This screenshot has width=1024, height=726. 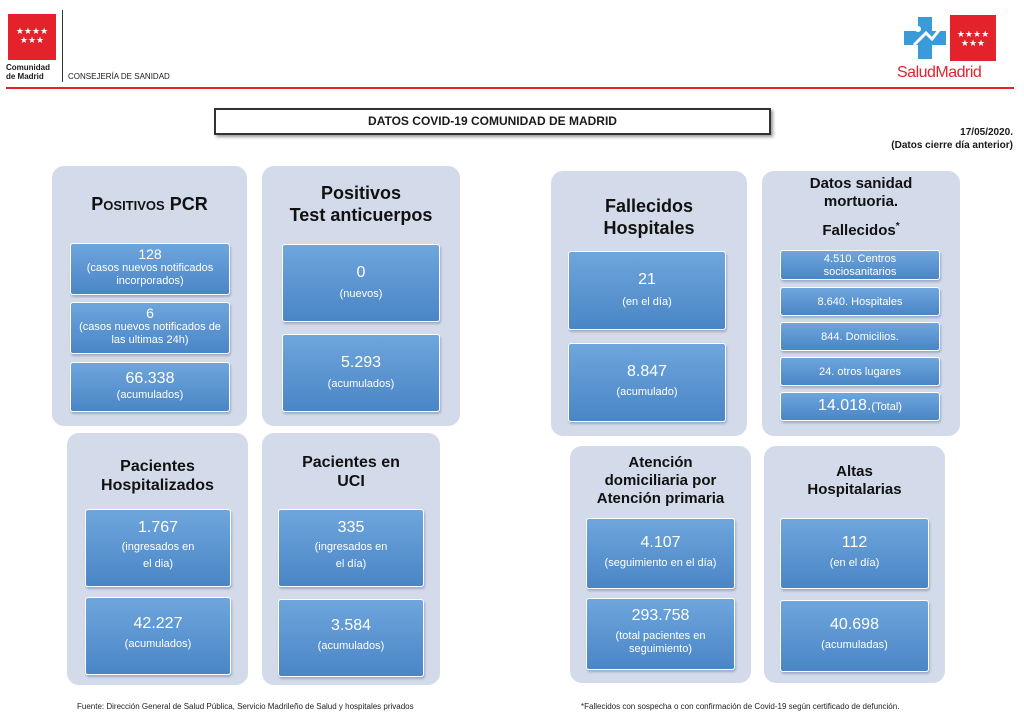 I want to click on card-caption: (seguimiento en el día), so click(x=660, y=563).